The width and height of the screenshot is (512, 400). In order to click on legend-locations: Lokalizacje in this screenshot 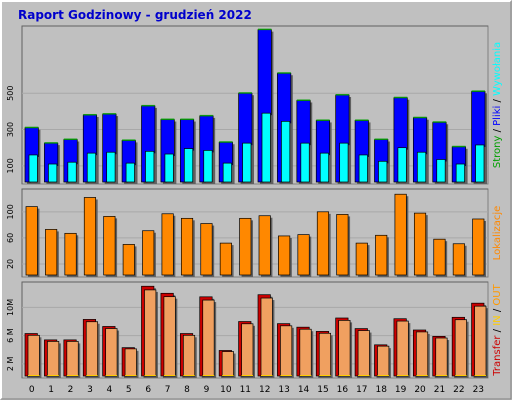, I will do `click(497, 233)`.